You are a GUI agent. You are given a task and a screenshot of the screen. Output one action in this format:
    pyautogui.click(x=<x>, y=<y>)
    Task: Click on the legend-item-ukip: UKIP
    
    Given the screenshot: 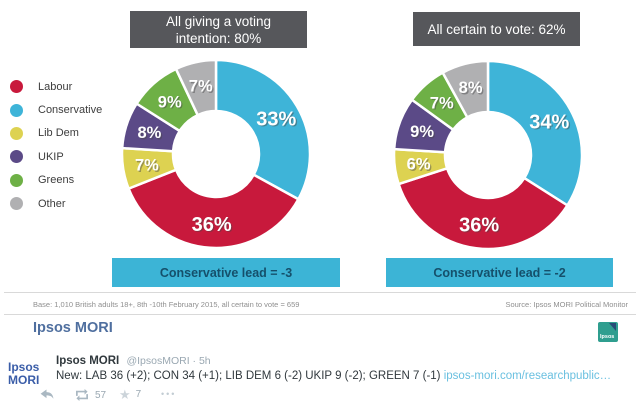 What is the action you would take?
    pyautogui.click(x=56, y=156)
    